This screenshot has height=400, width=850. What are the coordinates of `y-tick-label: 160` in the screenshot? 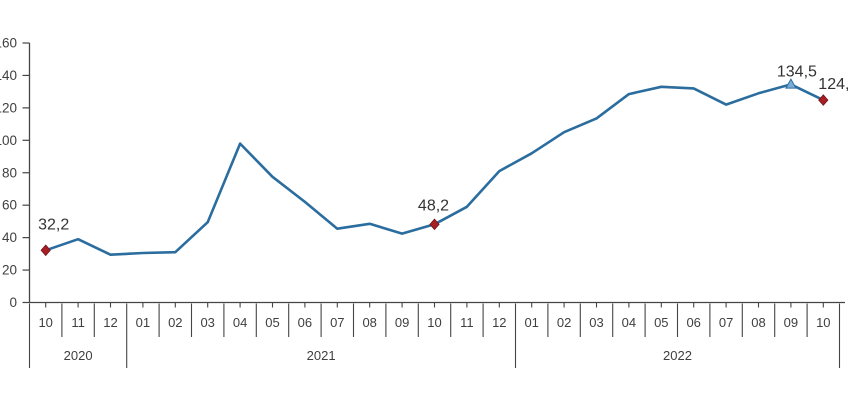 It's located at (8, 43).